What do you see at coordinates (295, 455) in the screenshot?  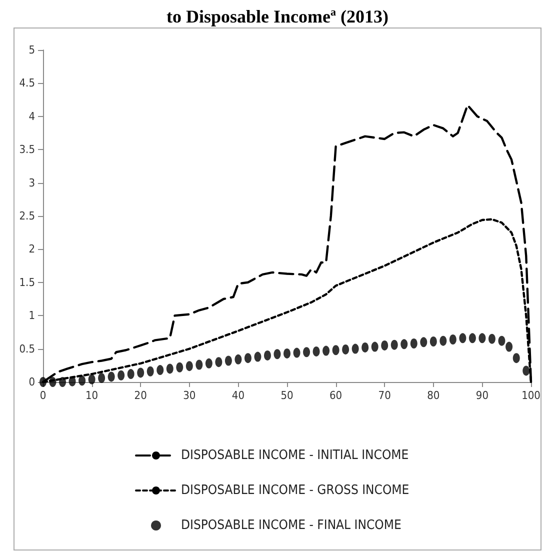 I see `legend-label: DISPOSABLE INCOME - INITIAL INCOME` at bounding box center [295, 455].